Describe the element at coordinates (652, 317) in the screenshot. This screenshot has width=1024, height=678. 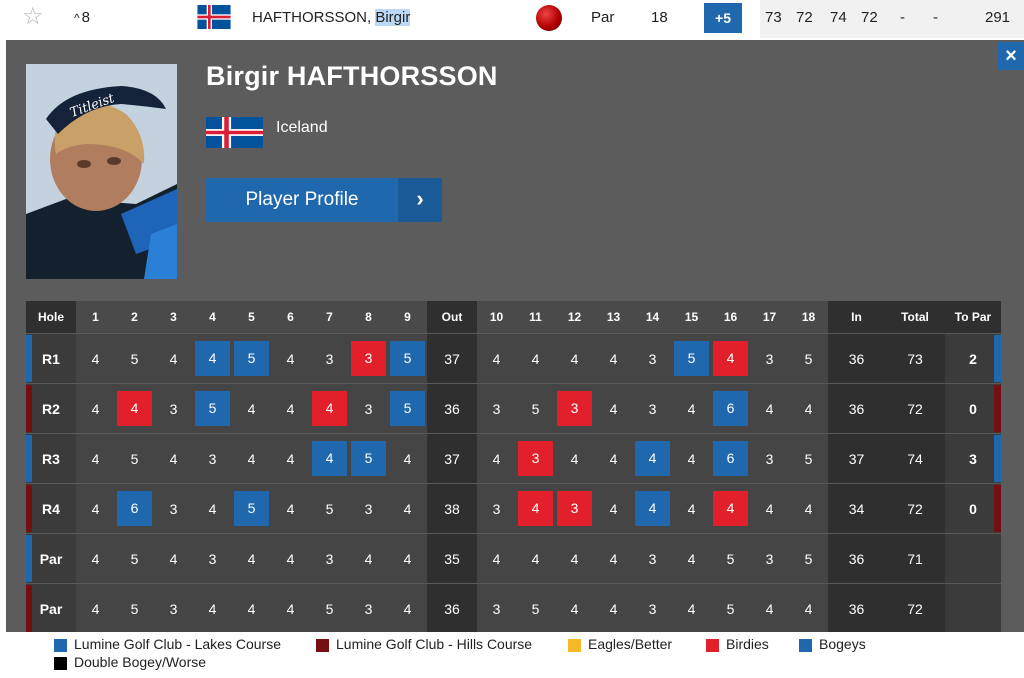
I see `hole-number: 14` at that location.